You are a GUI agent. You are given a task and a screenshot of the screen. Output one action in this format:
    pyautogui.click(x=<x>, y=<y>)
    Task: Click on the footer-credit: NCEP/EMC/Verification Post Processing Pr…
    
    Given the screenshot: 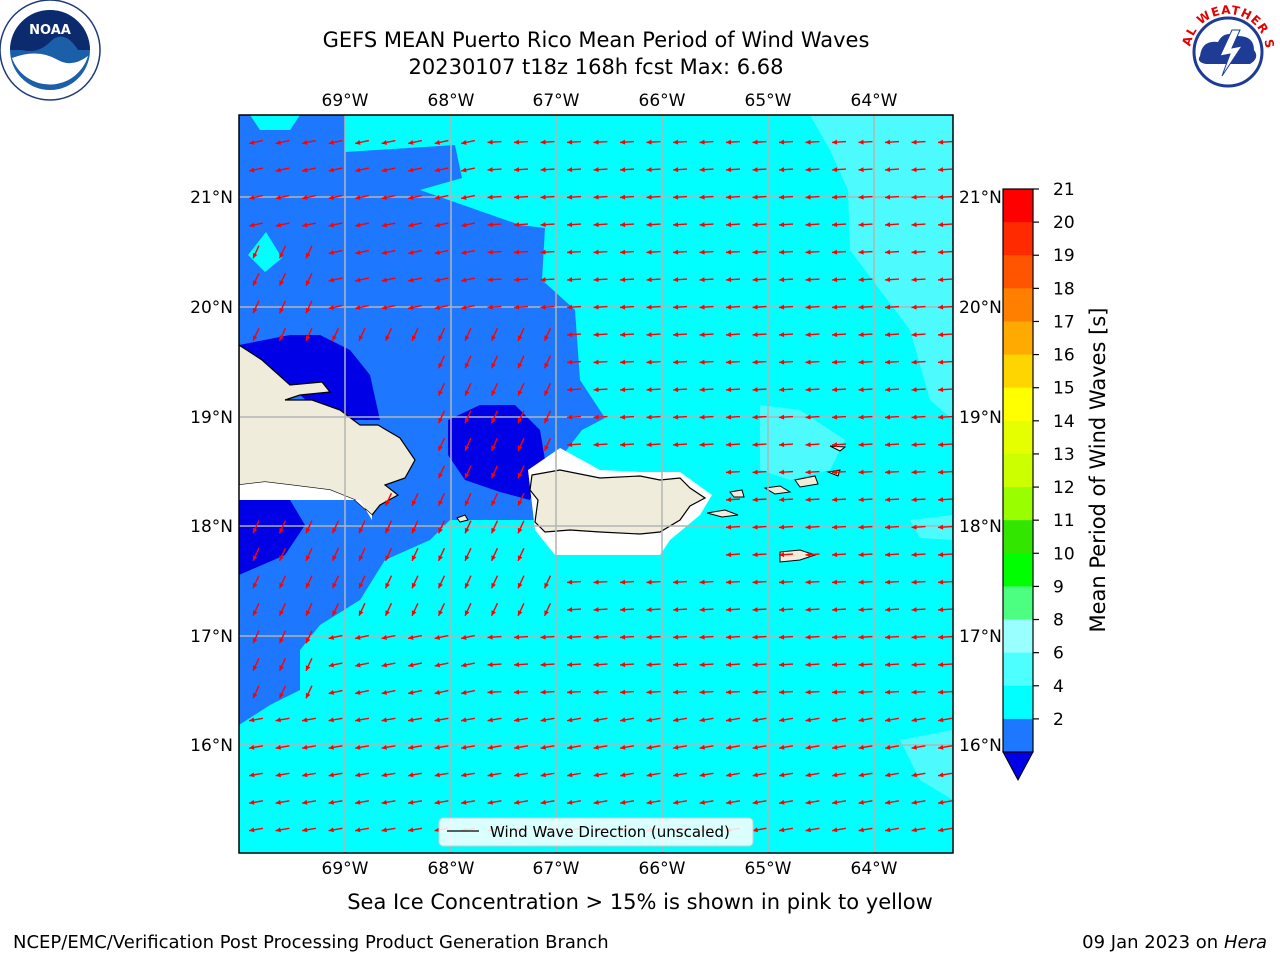 What is the action you would take?
    pyautogui.click(x=311, y=942)
    